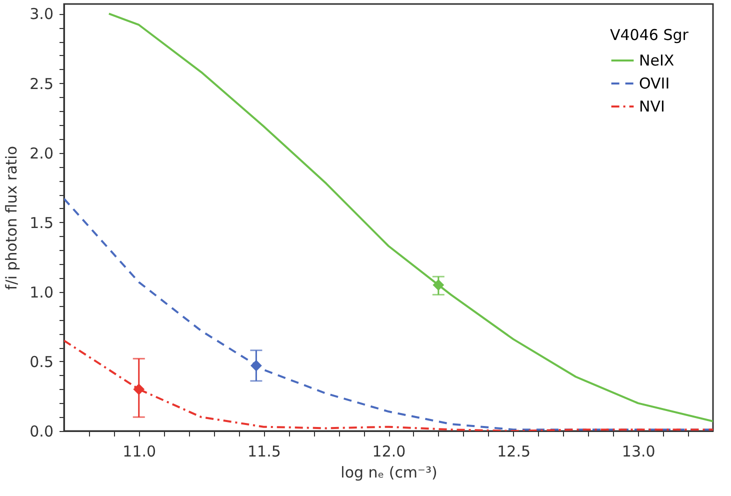  Describe the element at coordinates (654, 83) in the screenshot. I see `legend-label: OVII` at that location.